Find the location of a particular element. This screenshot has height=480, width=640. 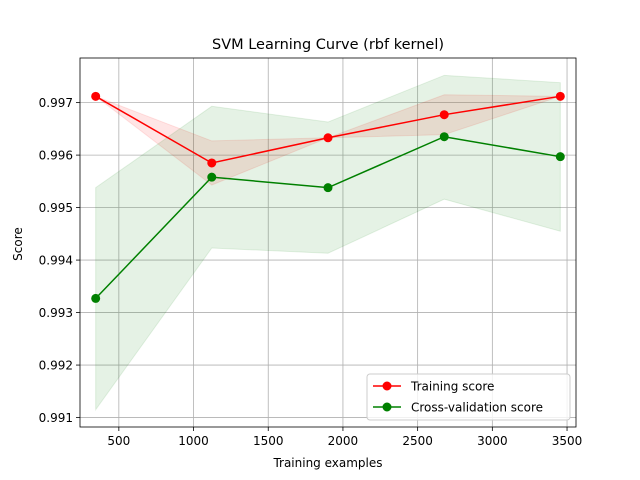

y-axis-label: Score is located at coordinates (18, 244).